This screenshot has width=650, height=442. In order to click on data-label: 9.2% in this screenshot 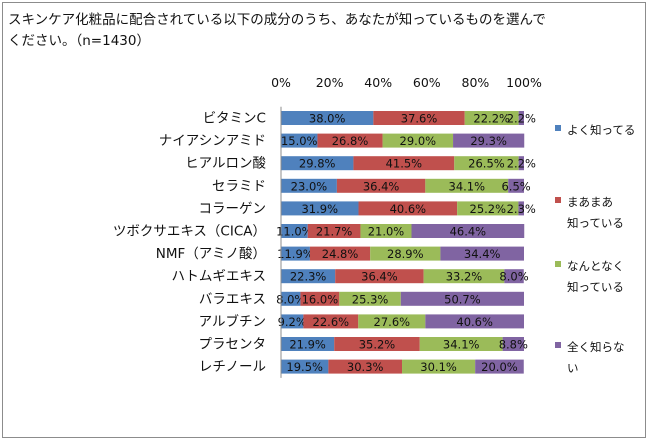, I will do `click(292, 322)`.